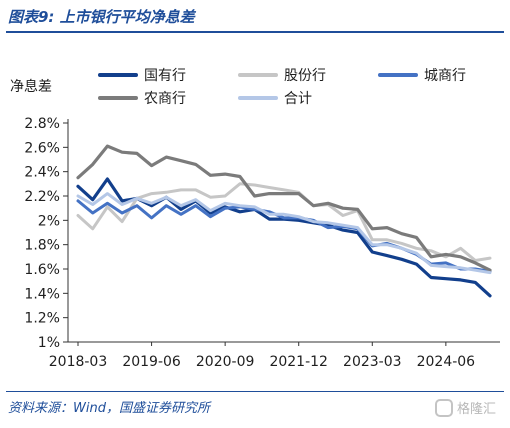 The image size is (510, 428). What do you see at coordinates (446, 362) in the screenshot?
I see `x-tick-label: 2024-06` at bounding box center [446, 362].